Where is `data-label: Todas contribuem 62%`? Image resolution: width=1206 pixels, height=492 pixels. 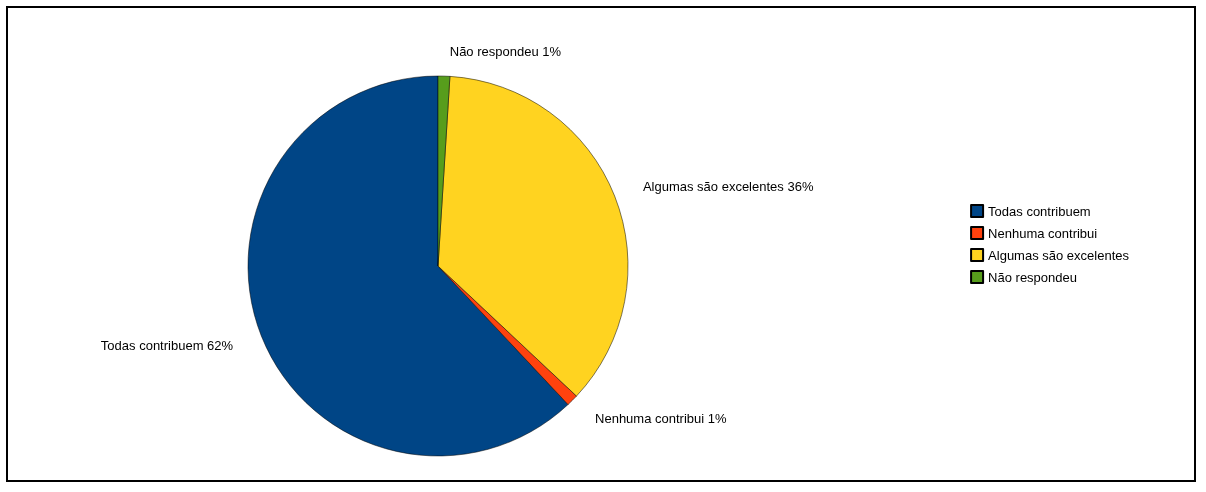 data-label: Todas contribuem 62% is located at coordinates (167, 345).